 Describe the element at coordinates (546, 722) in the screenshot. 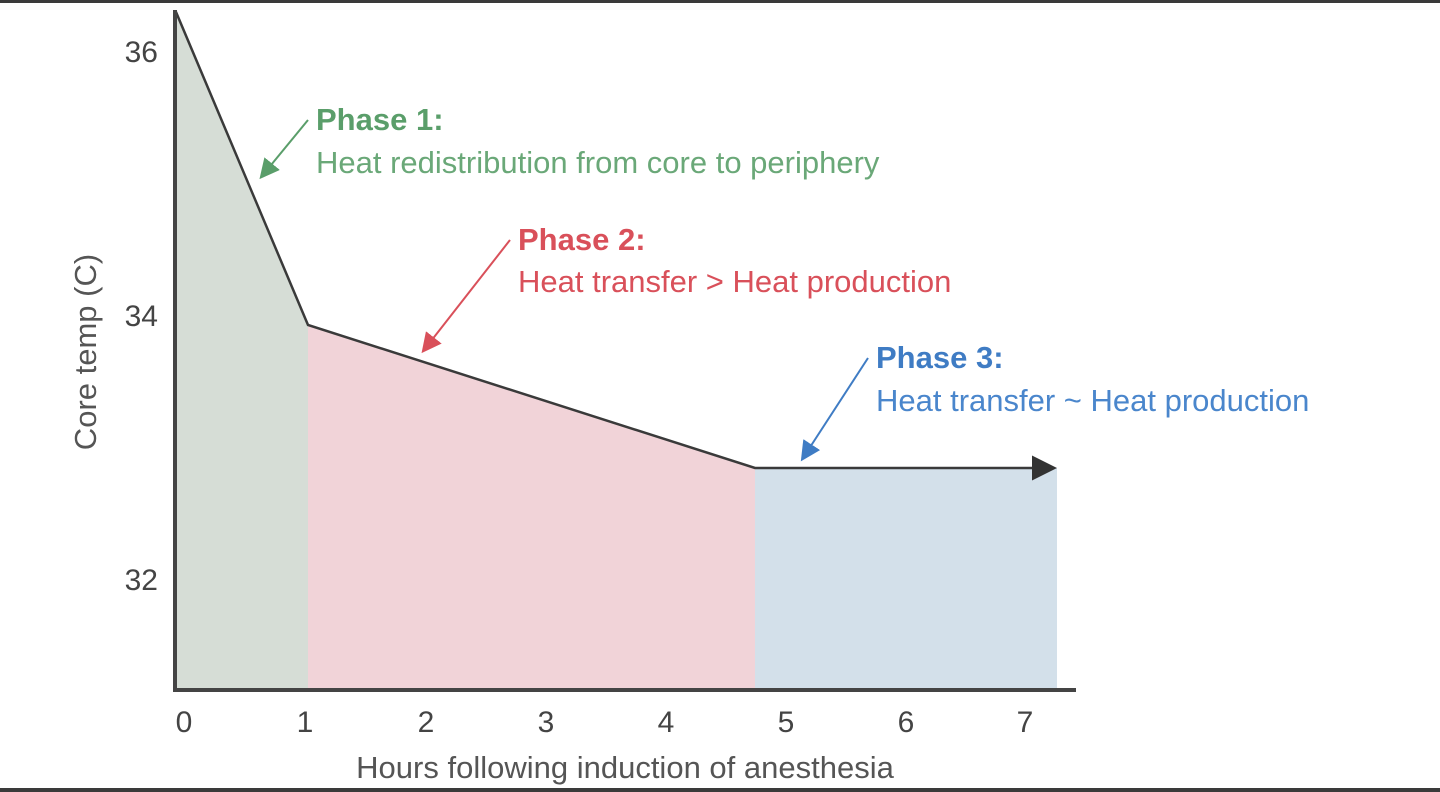

I see `x-tick-3: 3` at that location.